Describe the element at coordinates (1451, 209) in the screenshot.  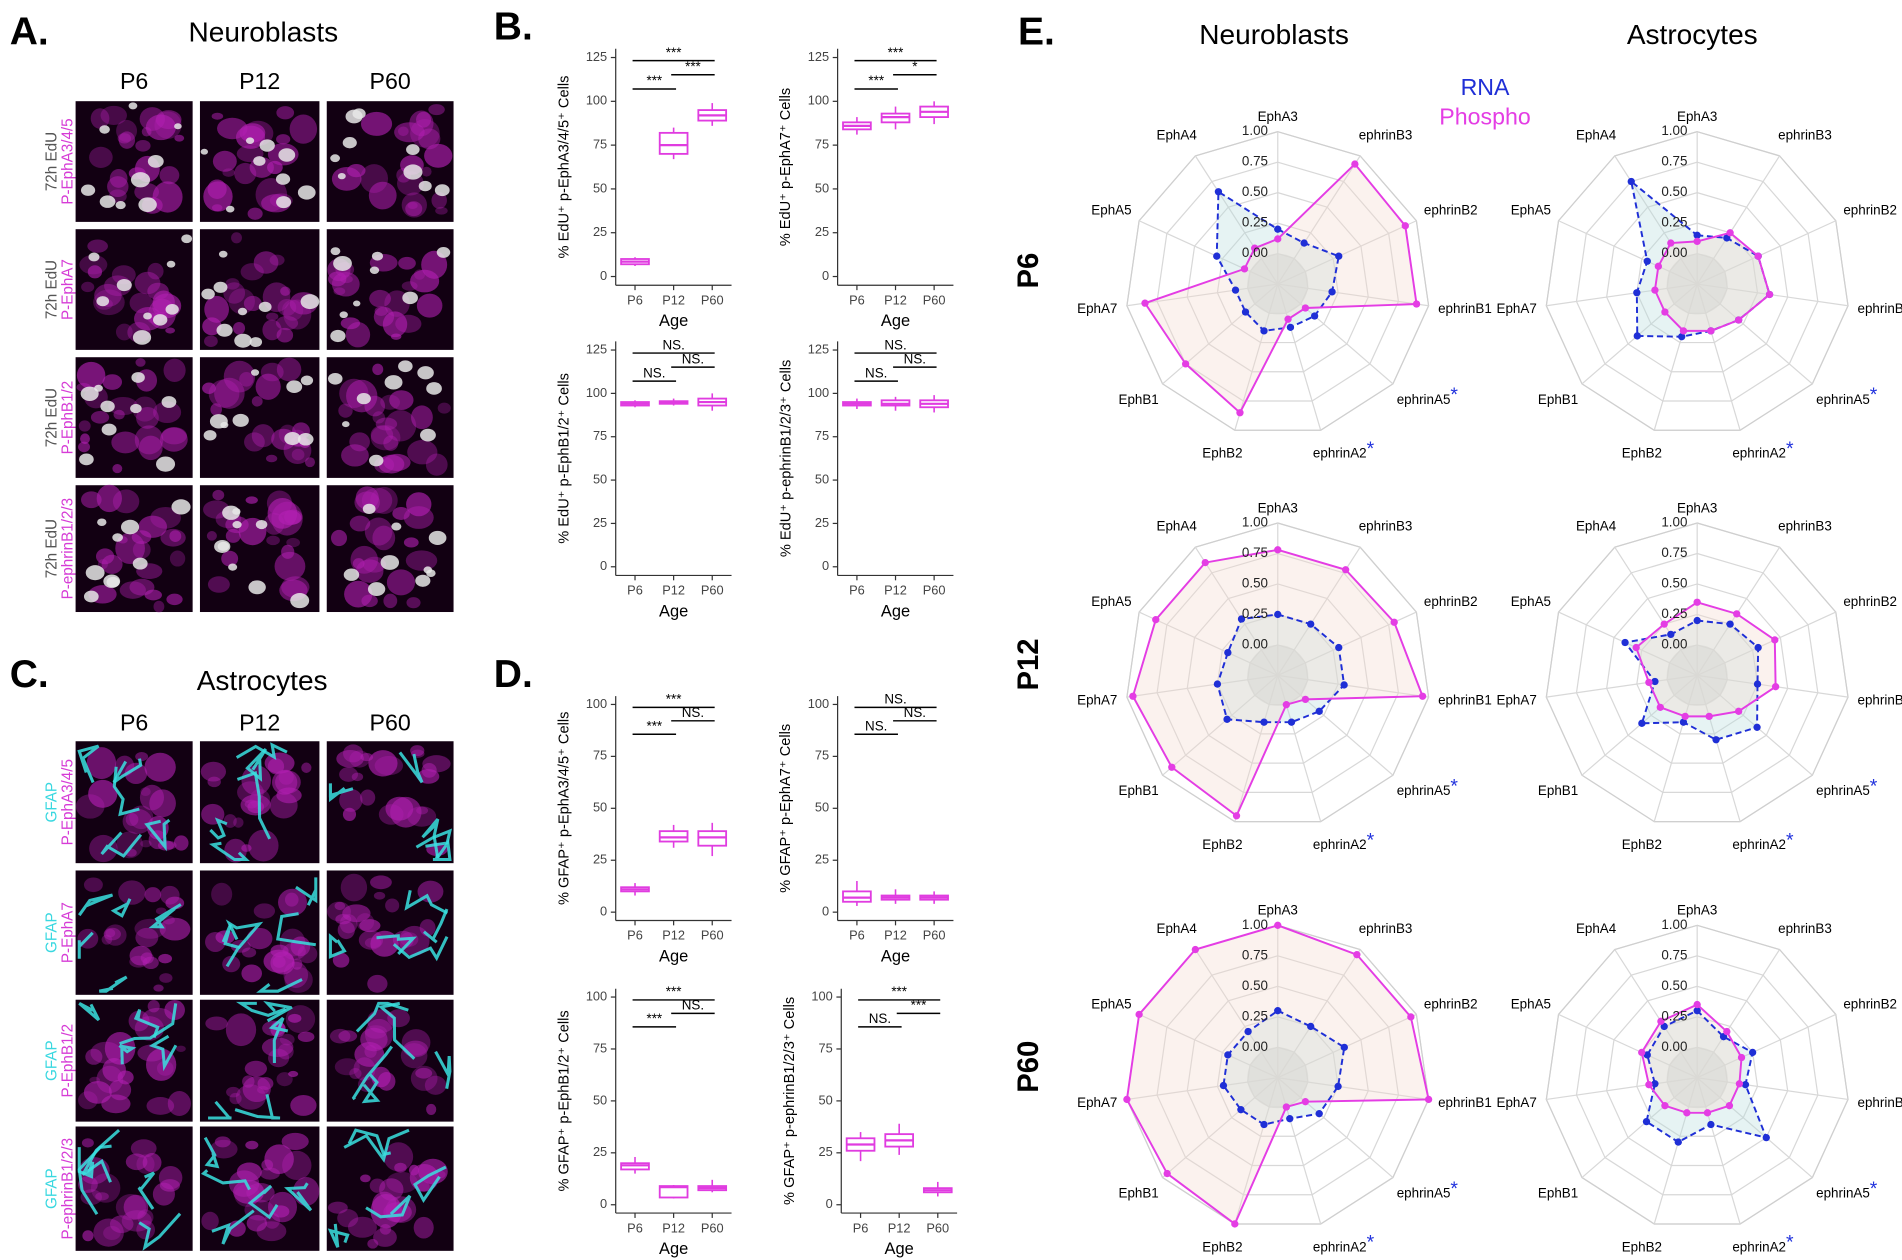
I see `axis-label-text: ephrinB2` at that location.